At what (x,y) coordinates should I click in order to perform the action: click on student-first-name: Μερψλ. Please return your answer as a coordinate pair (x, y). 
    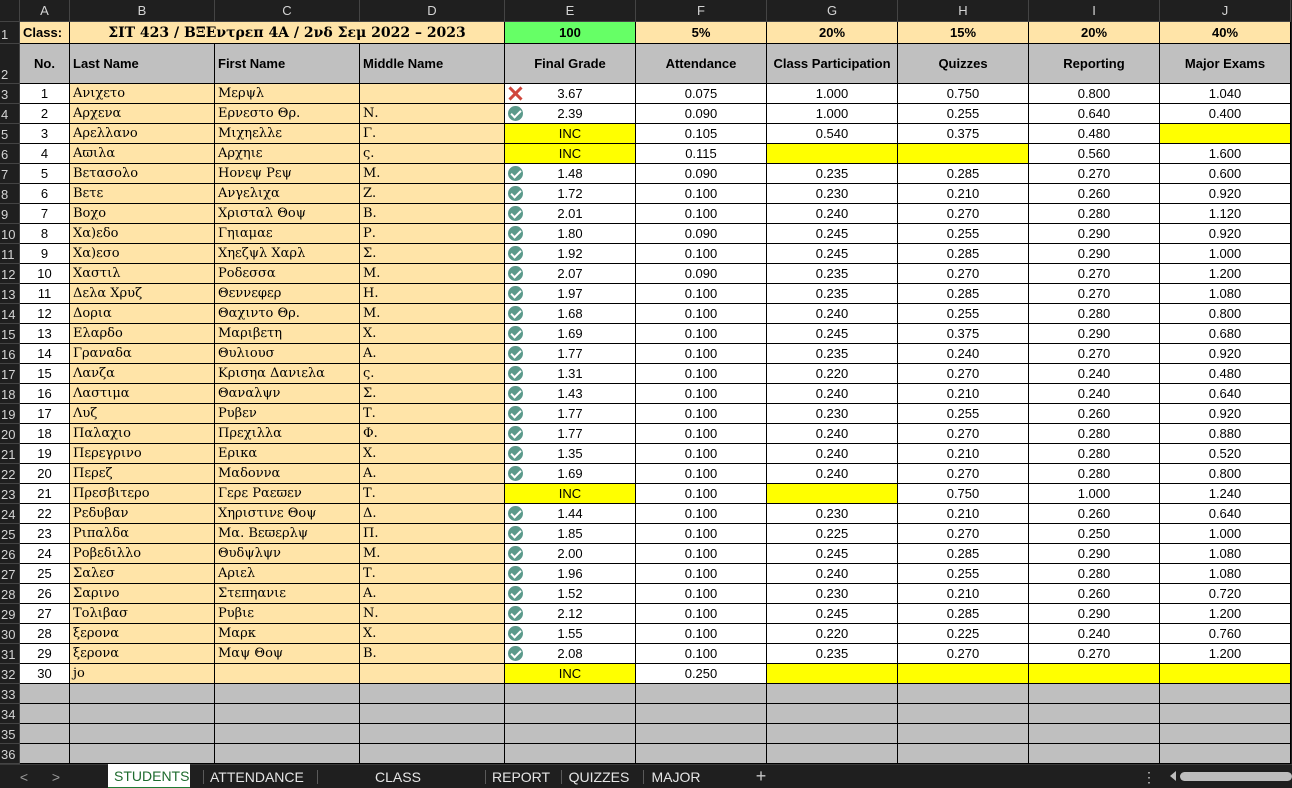
    Looking at the image, I should click on (287, 94).